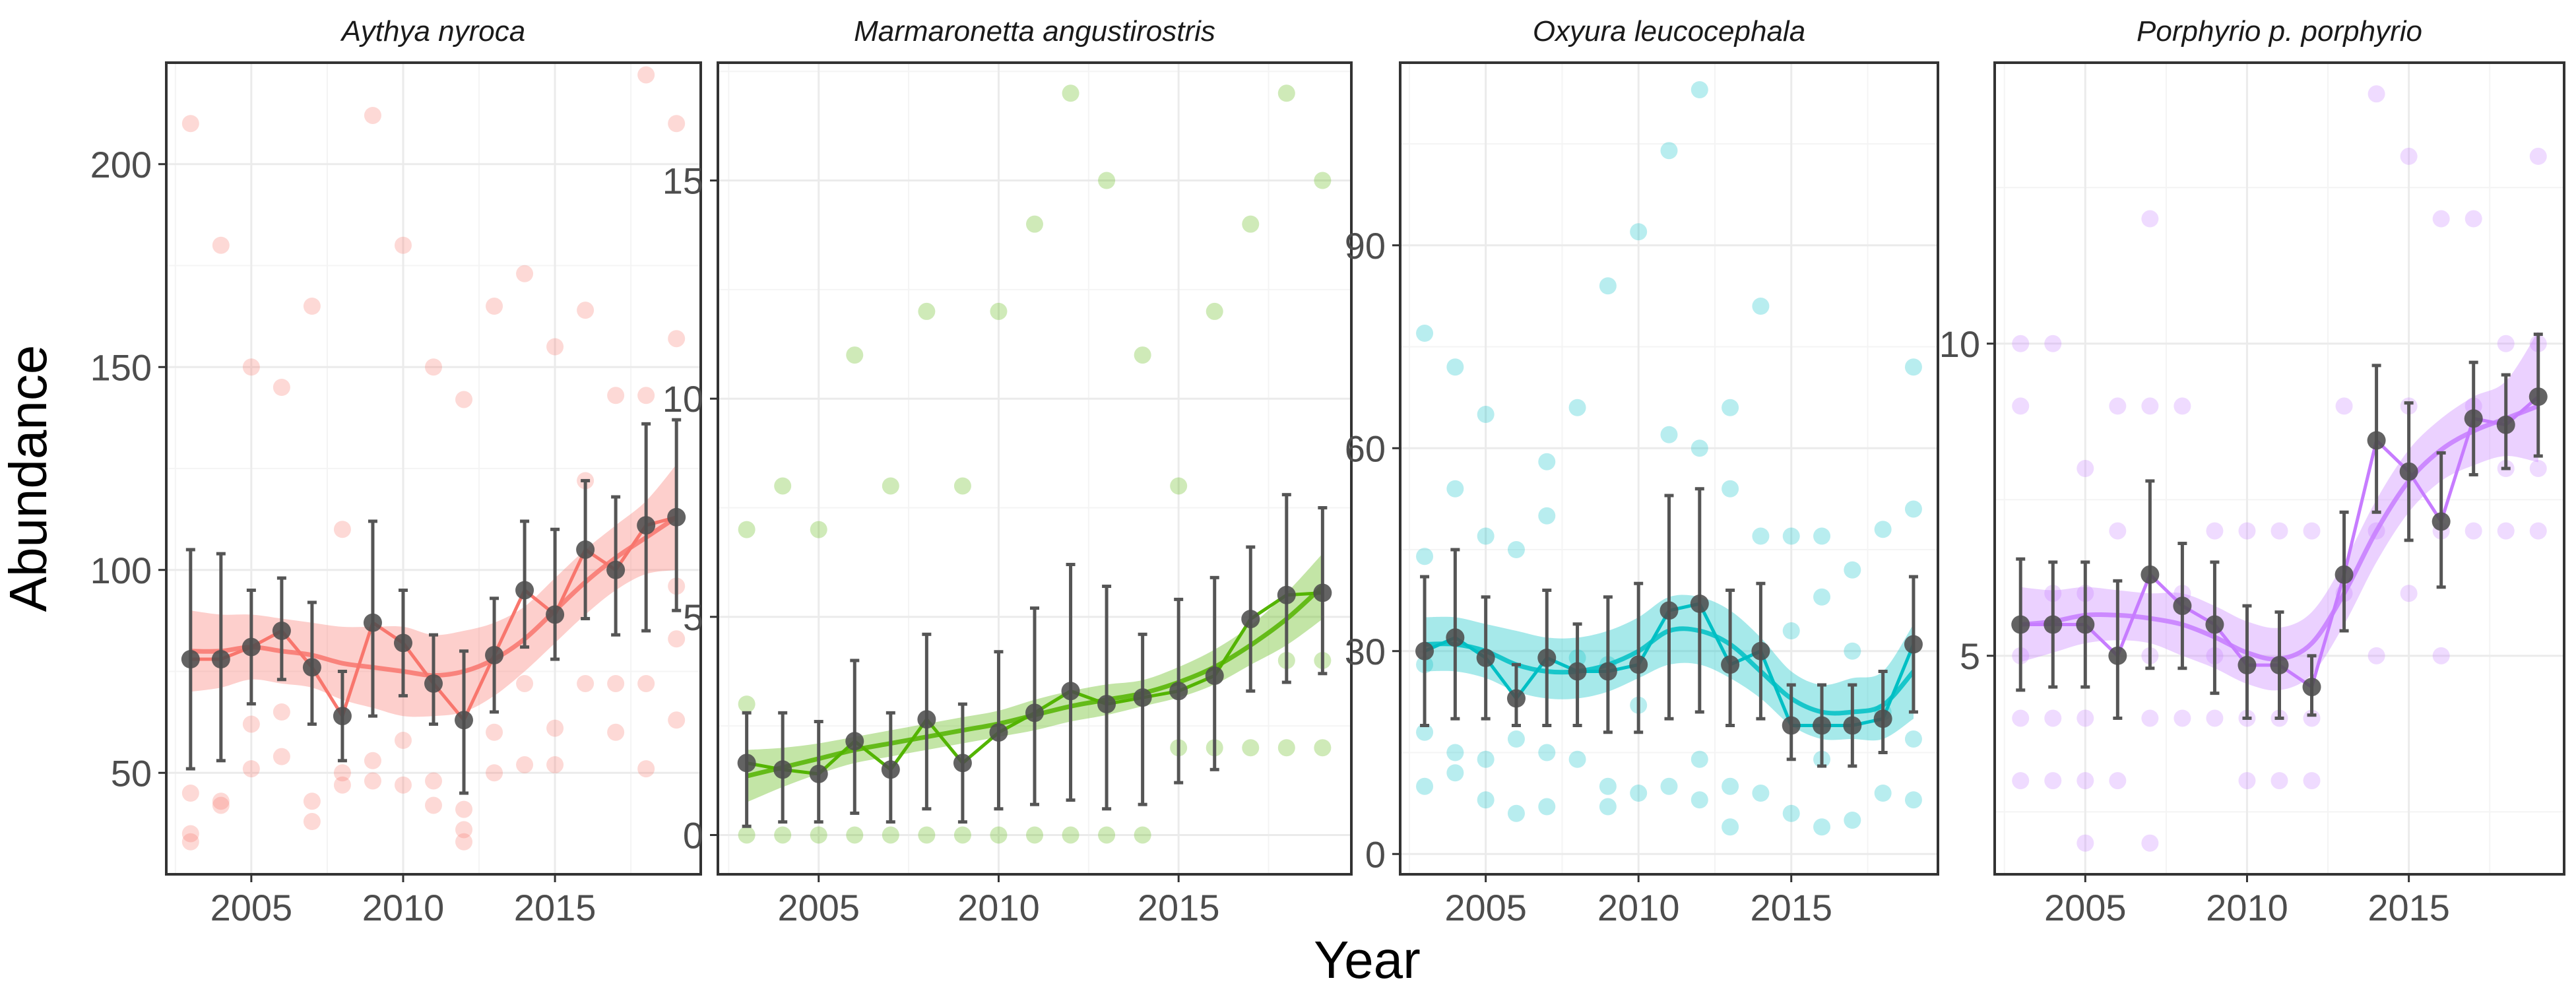  What do you see at coordinates (2280, 533) in the screenshot?
I see `smooth-trend-line` at bounding box center [2280, 533].